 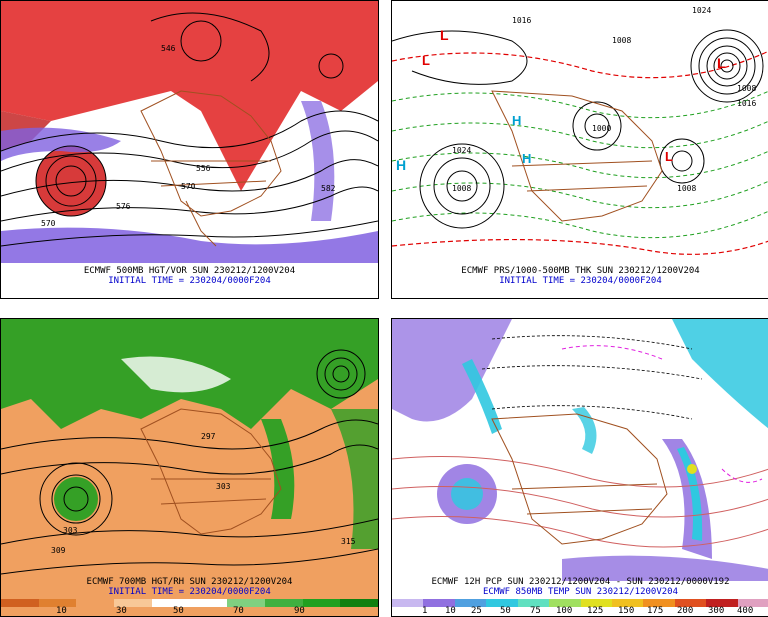 I want to click on contour-label: 309, so click(x=58, y=550).